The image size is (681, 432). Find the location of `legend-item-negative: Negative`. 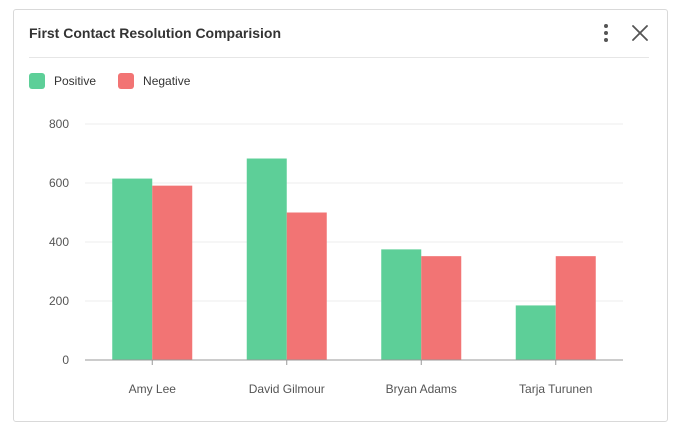

legend-item-negative: Negative is located at coordinates (154, 81).